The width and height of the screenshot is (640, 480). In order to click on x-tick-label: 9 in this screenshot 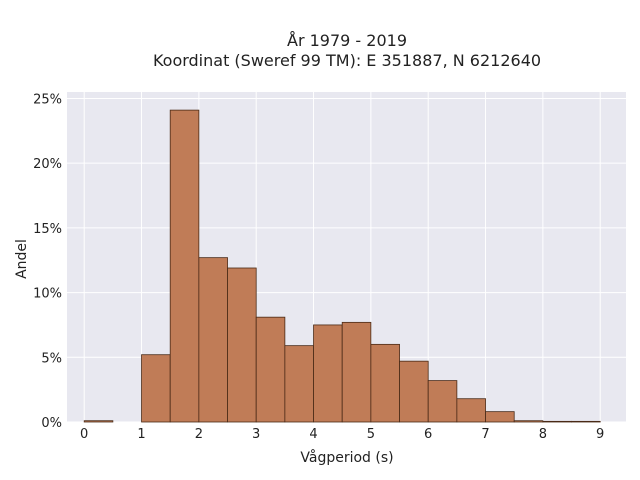, I will do `click(600, 434)`.